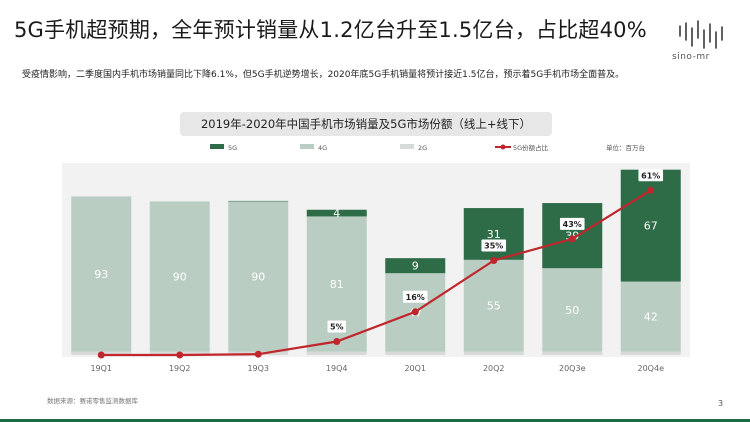  I want to click on bar-5g-label: 67, so click(651, 226).